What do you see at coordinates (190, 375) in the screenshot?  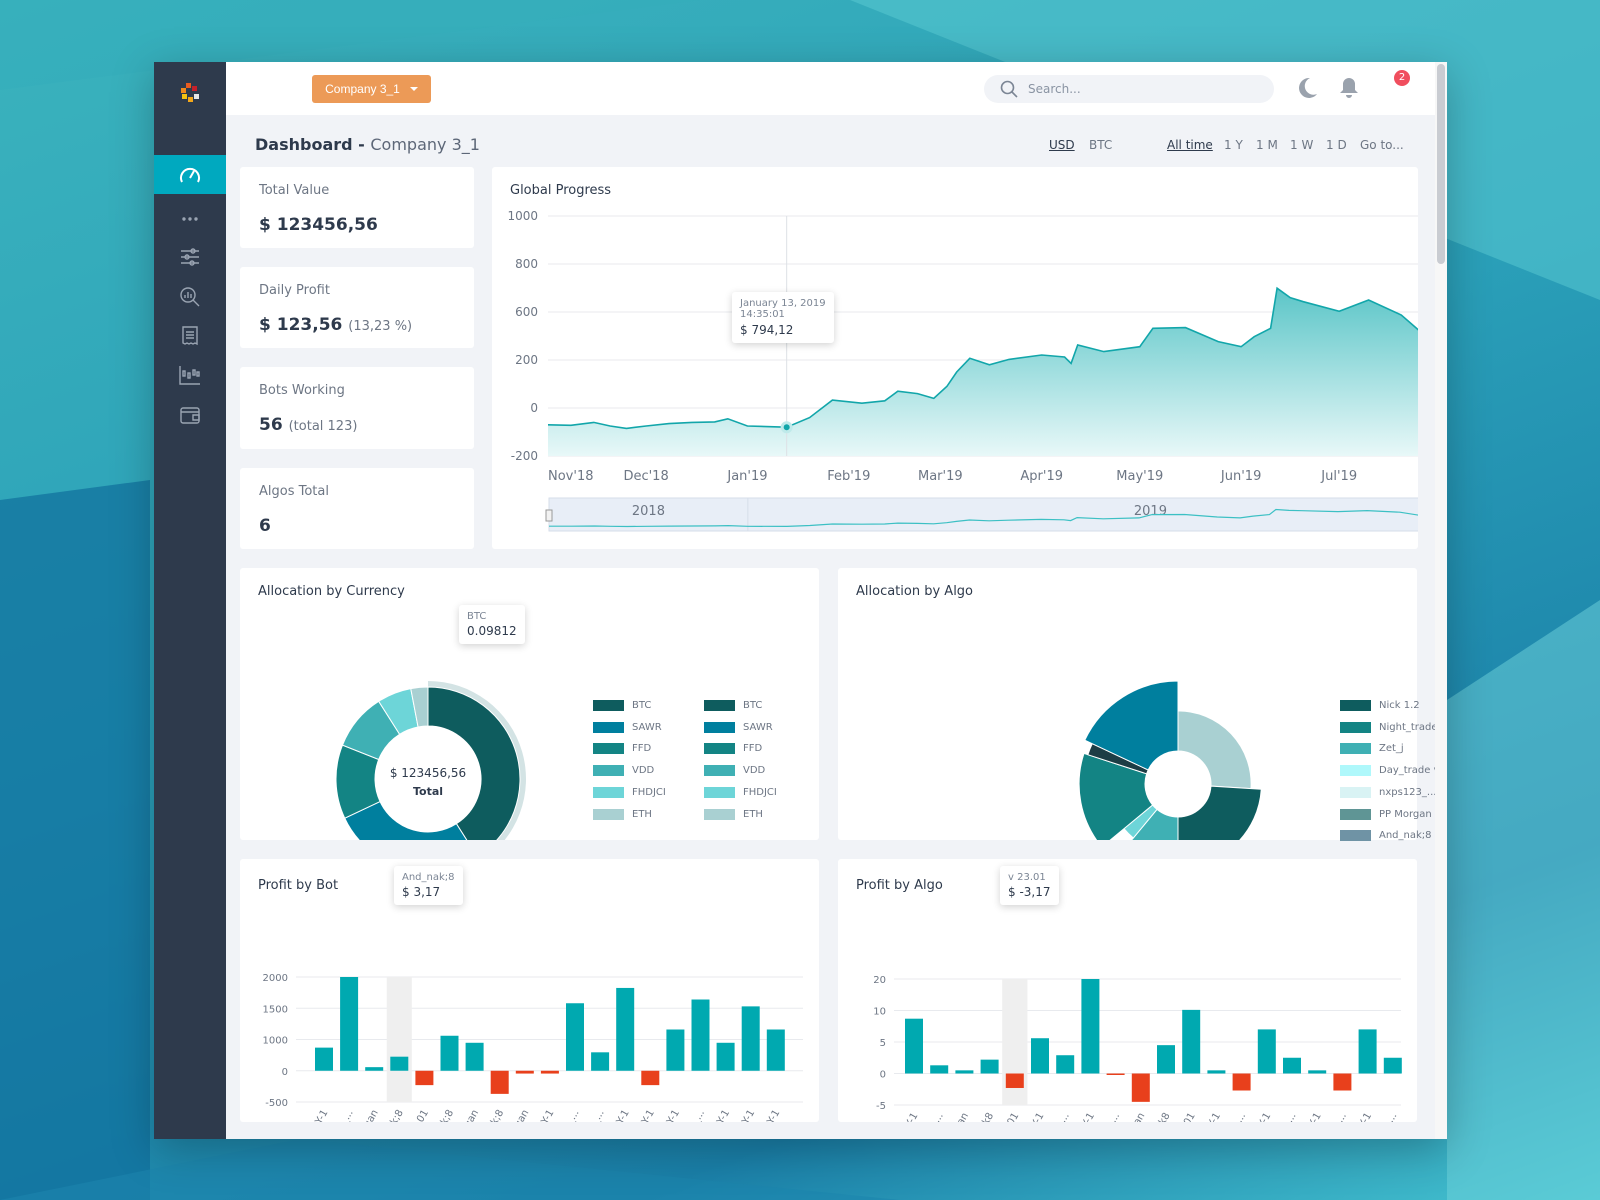 I see `sidebar-item-trading` at bounding box center [190, 375].